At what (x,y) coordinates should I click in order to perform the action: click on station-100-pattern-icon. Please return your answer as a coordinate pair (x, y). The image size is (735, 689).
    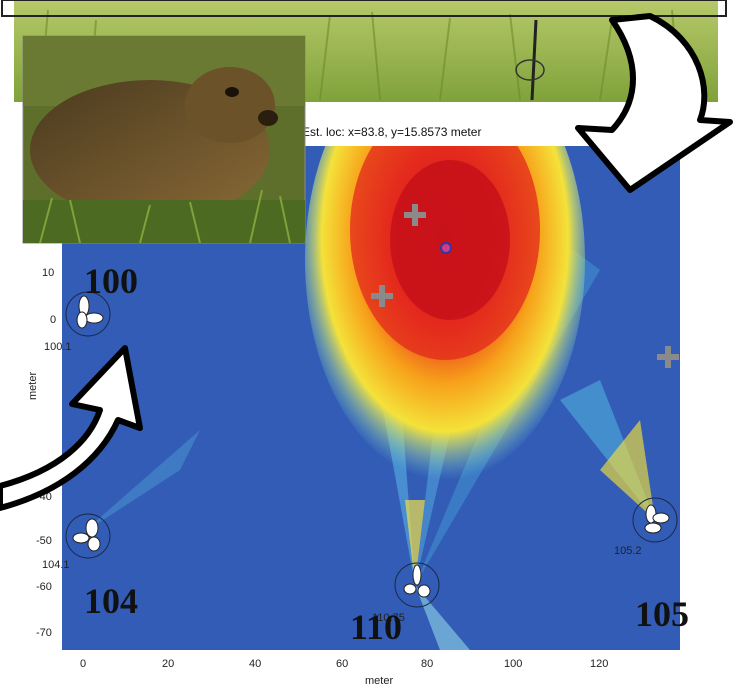
    Looking at the image, I should click on (88, 314).